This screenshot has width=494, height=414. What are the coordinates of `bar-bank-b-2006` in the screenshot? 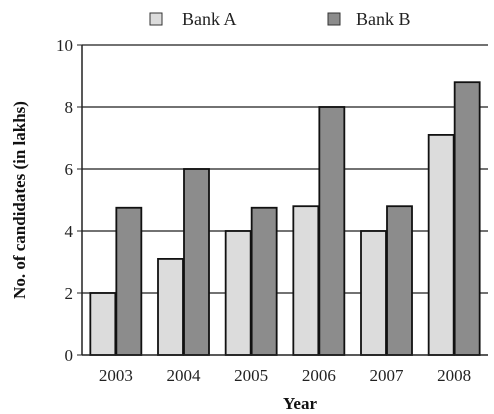 It's located at (332, 231).